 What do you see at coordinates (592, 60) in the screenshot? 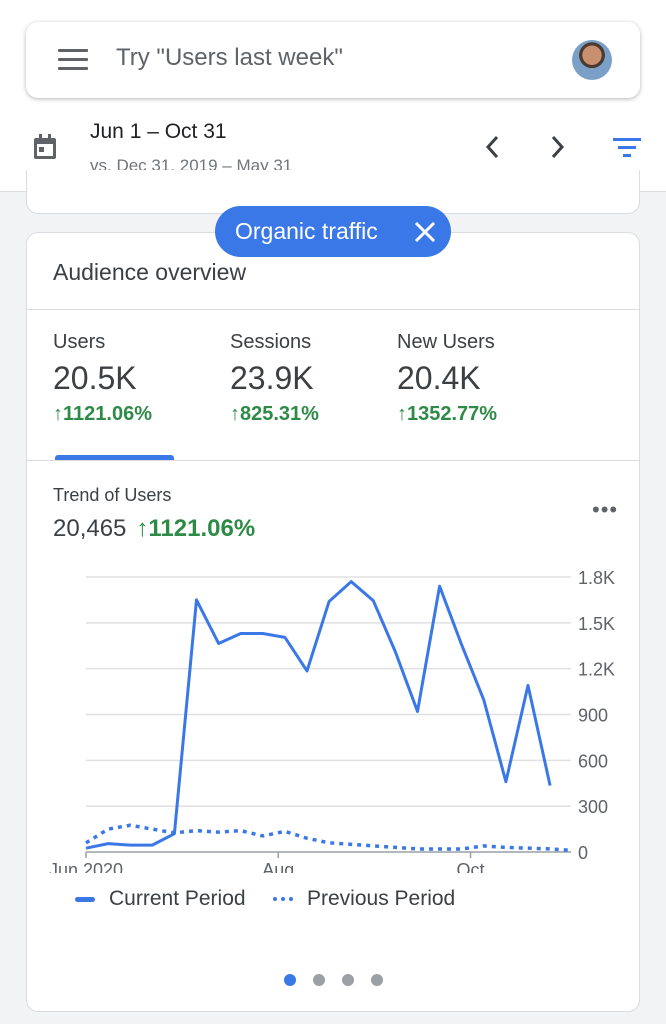
I see `avatar` at bounding box center [592, 60].